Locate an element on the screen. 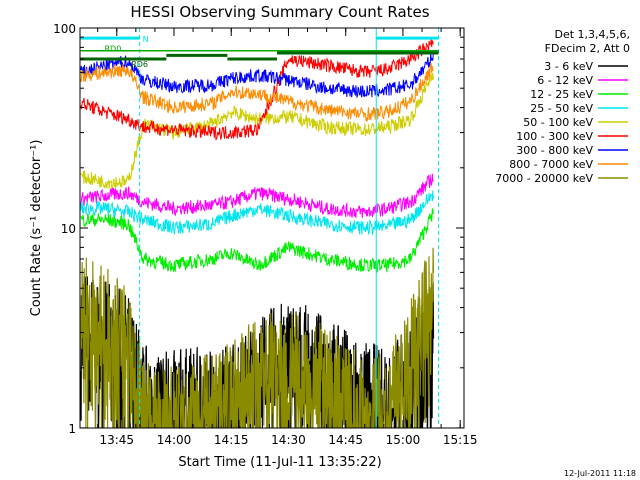 The height and width of the screenshot is (480, 640). x-tick-label-5: 14:45 is located at coordinates (345, 440).